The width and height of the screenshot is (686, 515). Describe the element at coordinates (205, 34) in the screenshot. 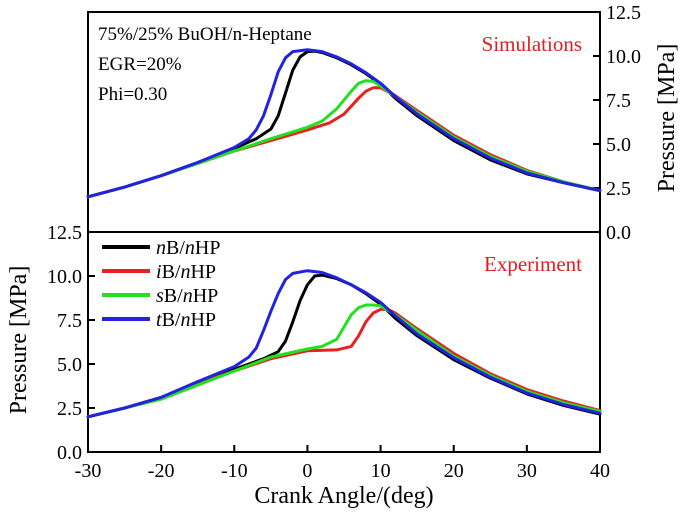

I see `annotation-fuel: 75%/25% BuOH/n-Heptane` at that location.